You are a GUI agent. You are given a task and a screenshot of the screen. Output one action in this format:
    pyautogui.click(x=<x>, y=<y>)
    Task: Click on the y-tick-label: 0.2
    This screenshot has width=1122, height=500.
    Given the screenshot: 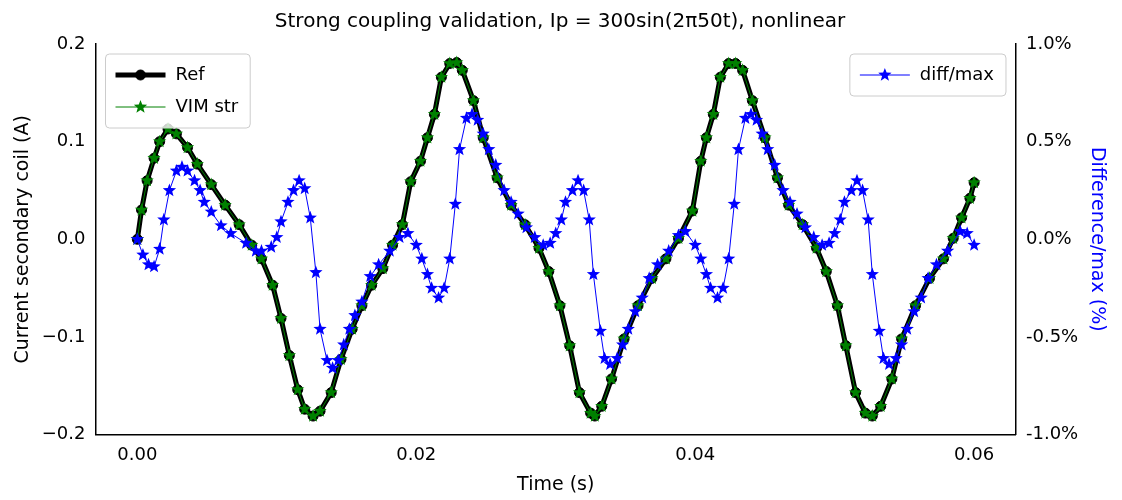 What is the action you would take?
    pyautogui.click(x=71, y=42)
    